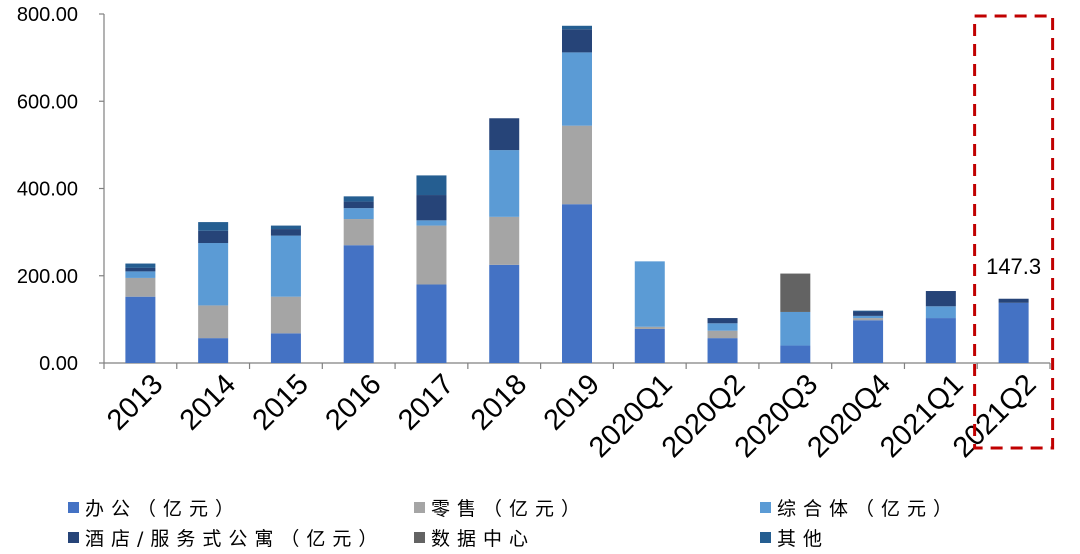 The height and width of the screenshot is (554, 1080). What do you see at coordinates (1013, 266) in the screenshot?
I see `annotation-label: 147.3` at bounding box center [1013, 266].